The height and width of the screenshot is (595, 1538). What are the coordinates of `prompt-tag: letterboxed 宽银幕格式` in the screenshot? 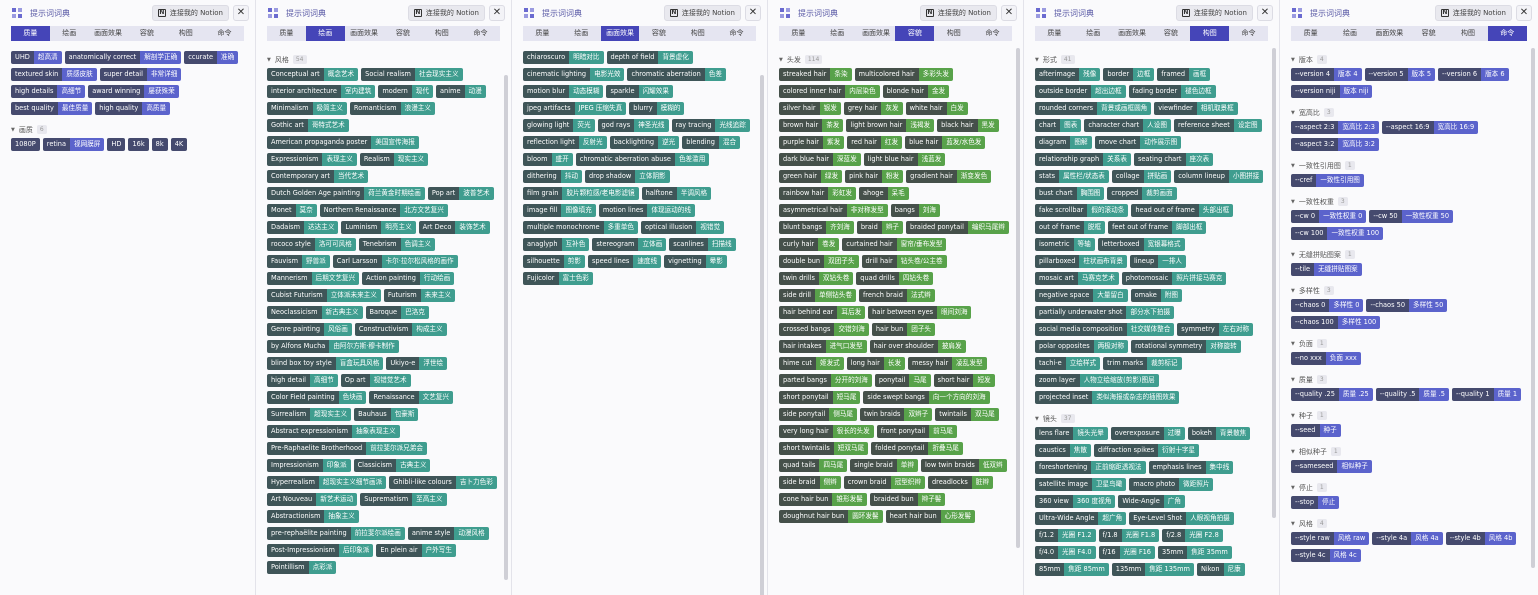 It's located at (1141, 244).